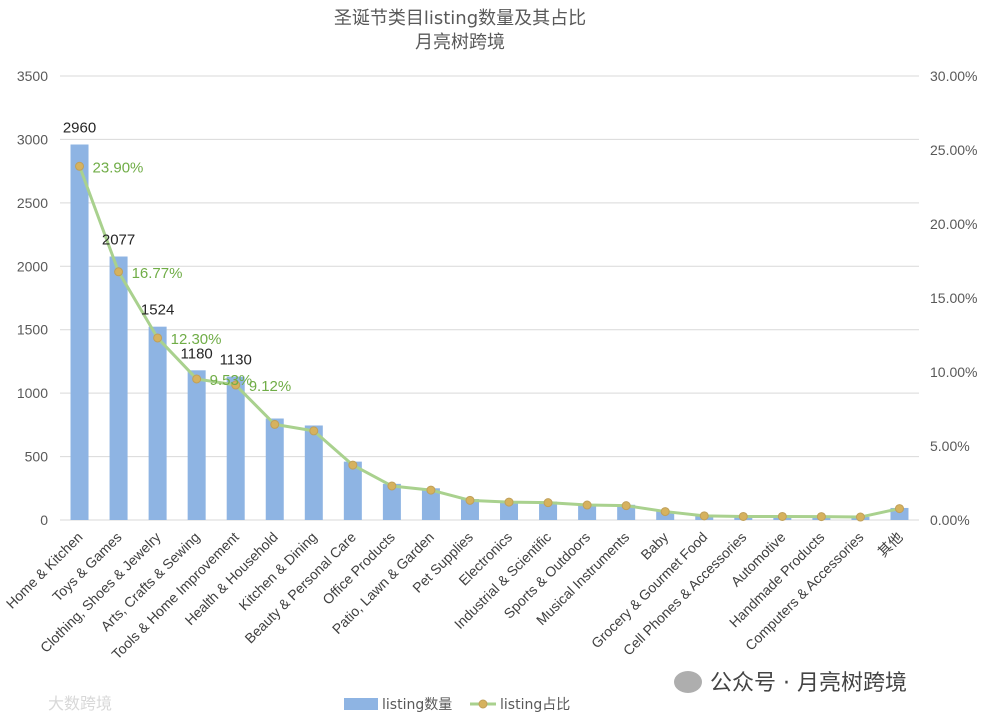  Describe the element at coordinates (157, 273) in the screenshot. I see `line-value-label: 16.77%` at that location.